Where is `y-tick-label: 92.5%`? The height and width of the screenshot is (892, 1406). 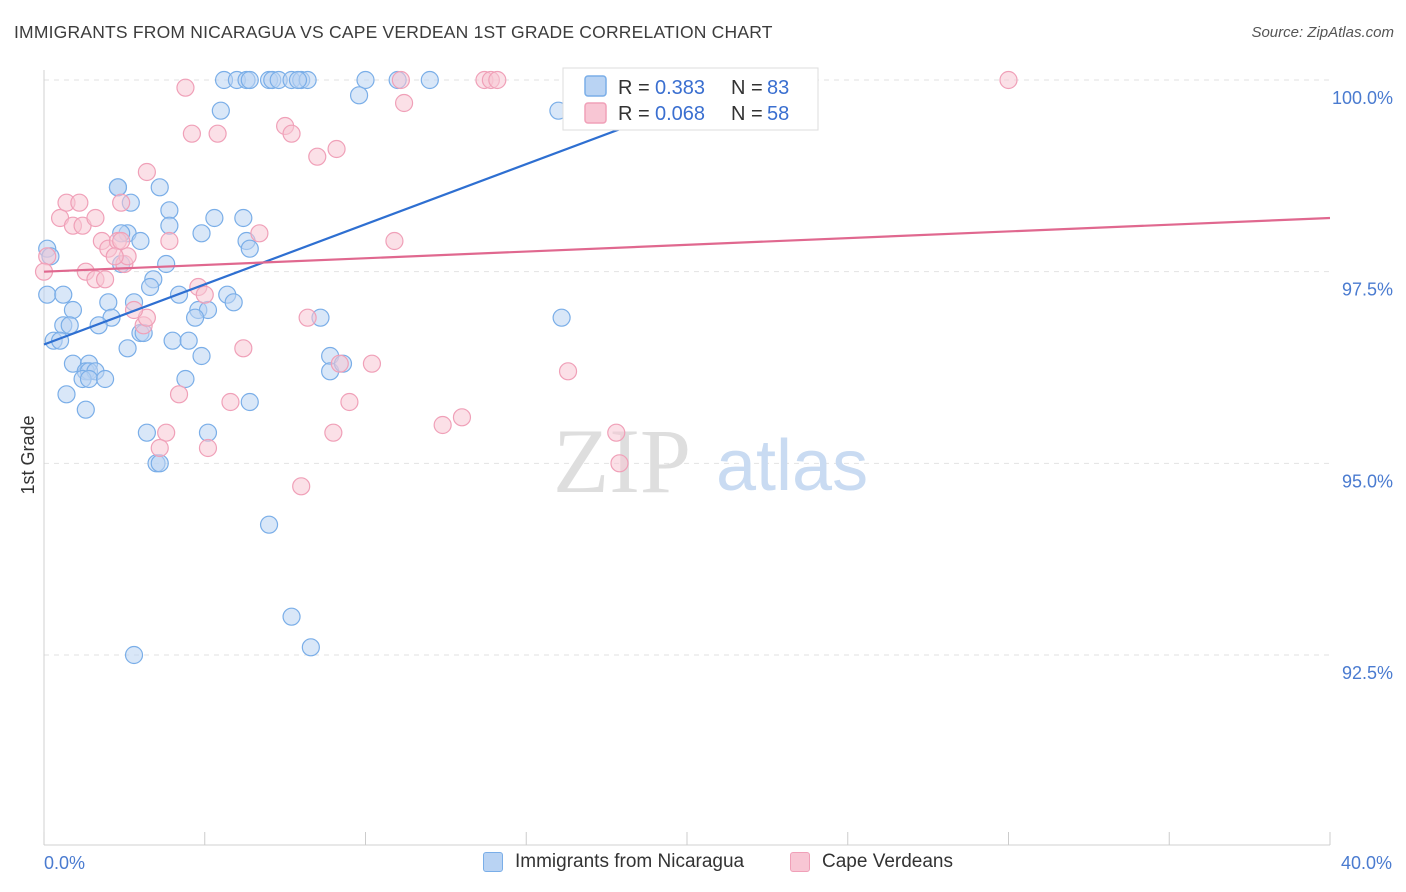
y-tick-label: 92.5% is located at coordinates (1367, 673).